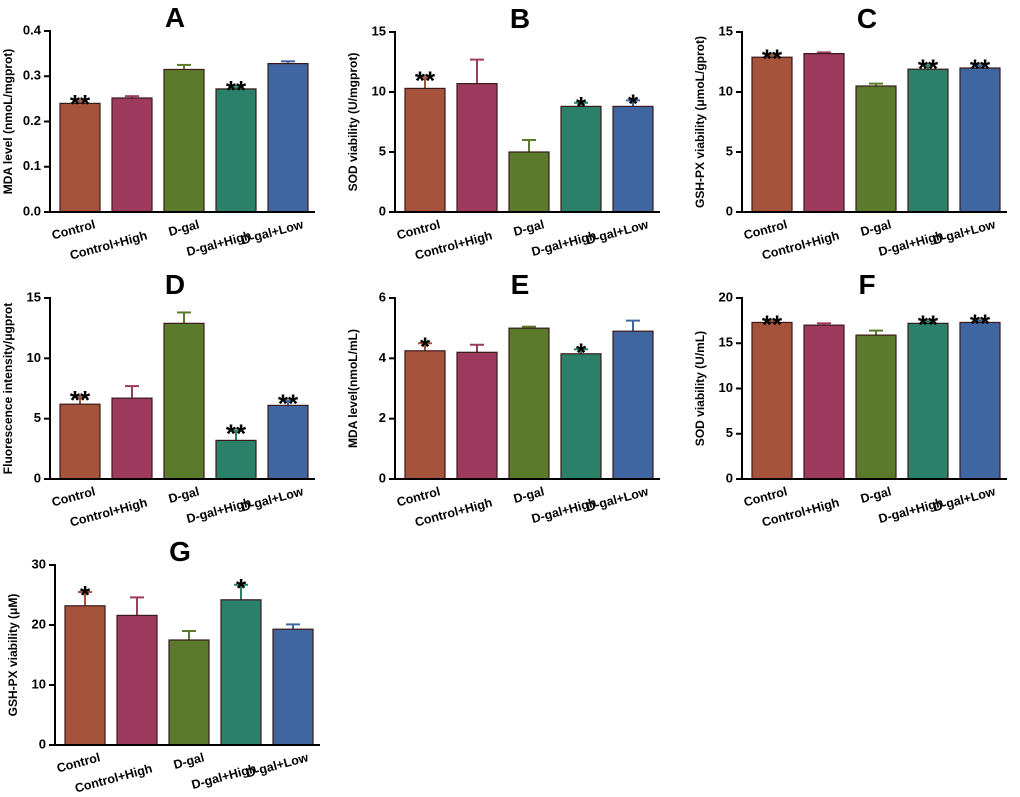 The height and width of the screenshot is (797, 1020). Describe the element at coordinates (867, 18) in the screenshot. I see `panel-title: C` at that location.